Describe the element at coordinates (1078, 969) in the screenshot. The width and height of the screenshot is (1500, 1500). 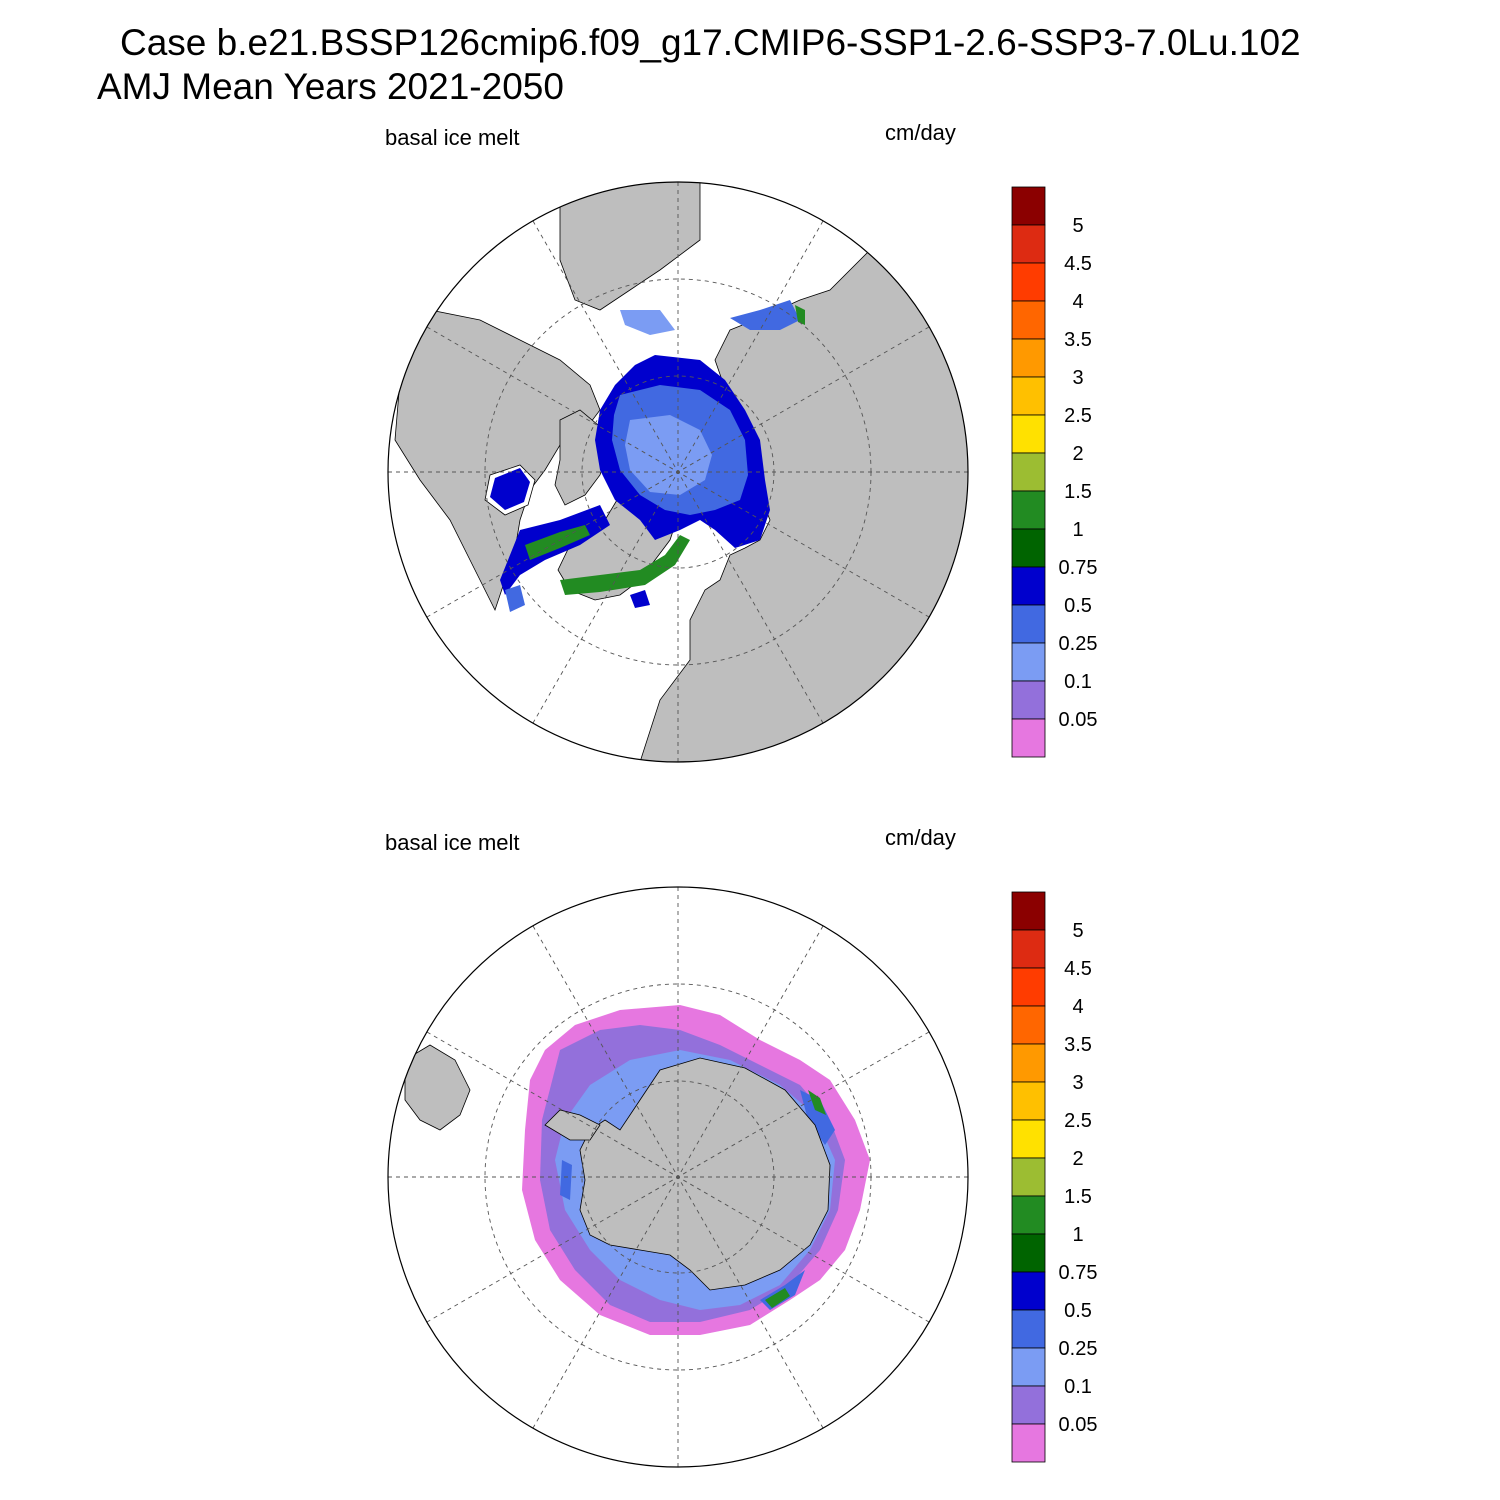
I see `south-colorbar-tick-label: 4.5` at that location.